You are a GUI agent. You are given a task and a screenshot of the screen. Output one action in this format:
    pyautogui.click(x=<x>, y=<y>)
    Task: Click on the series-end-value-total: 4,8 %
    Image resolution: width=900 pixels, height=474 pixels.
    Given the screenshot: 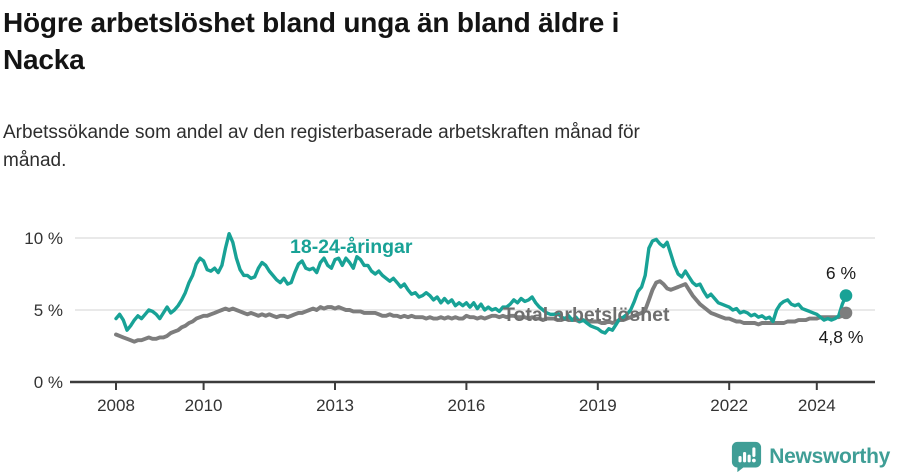 What is the action you would take?
    pyautogui.click(x=841, y=337)
    